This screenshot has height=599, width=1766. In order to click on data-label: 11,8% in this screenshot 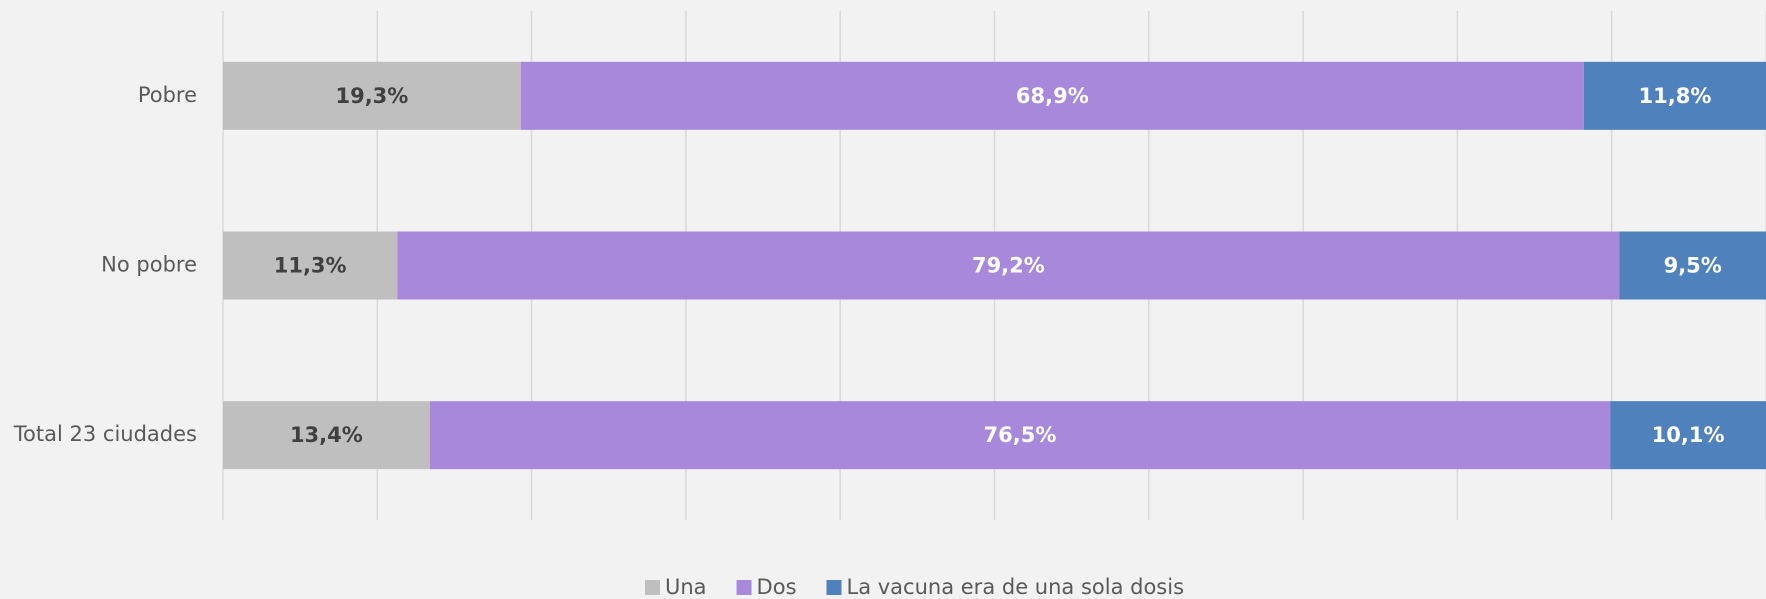, I will do `click(1675, 96)`.